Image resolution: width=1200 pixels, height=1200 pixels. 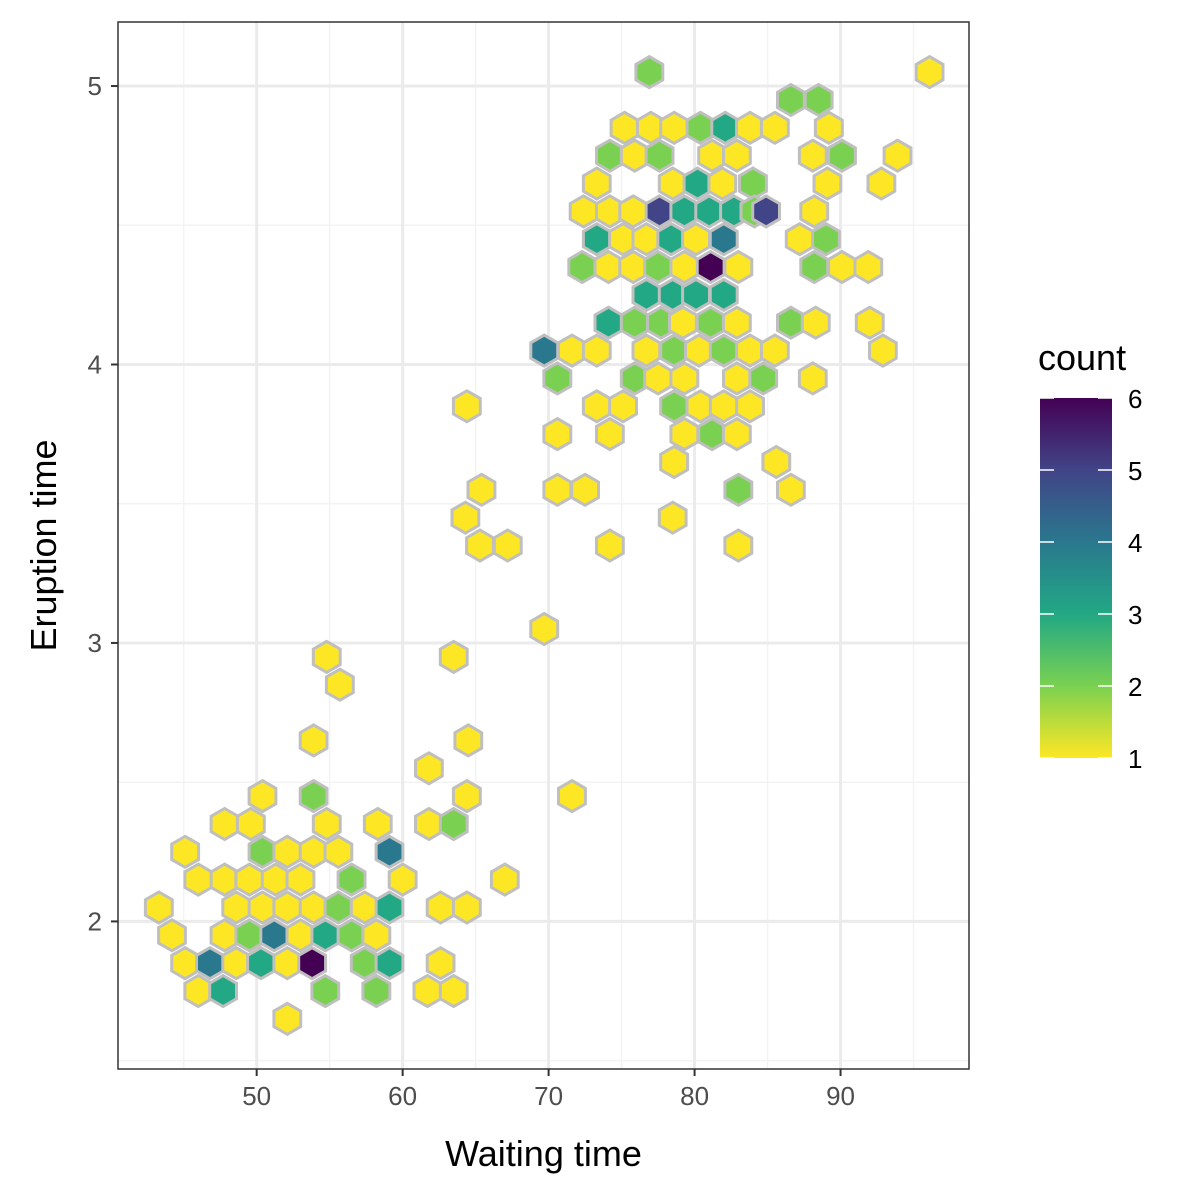 What do you see at coordinates (840, 1096) in the screenshot?
I see `x-tick-label: 90` at bounding box center [840, 1096].